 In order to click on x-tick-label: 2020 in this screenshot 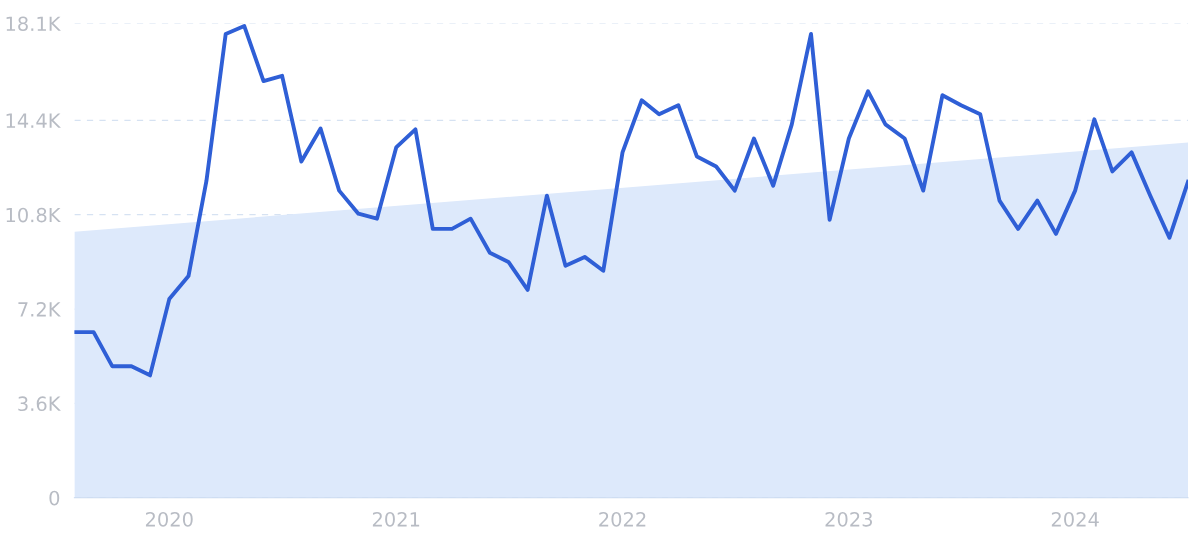, I will do `click(169, 519)`.